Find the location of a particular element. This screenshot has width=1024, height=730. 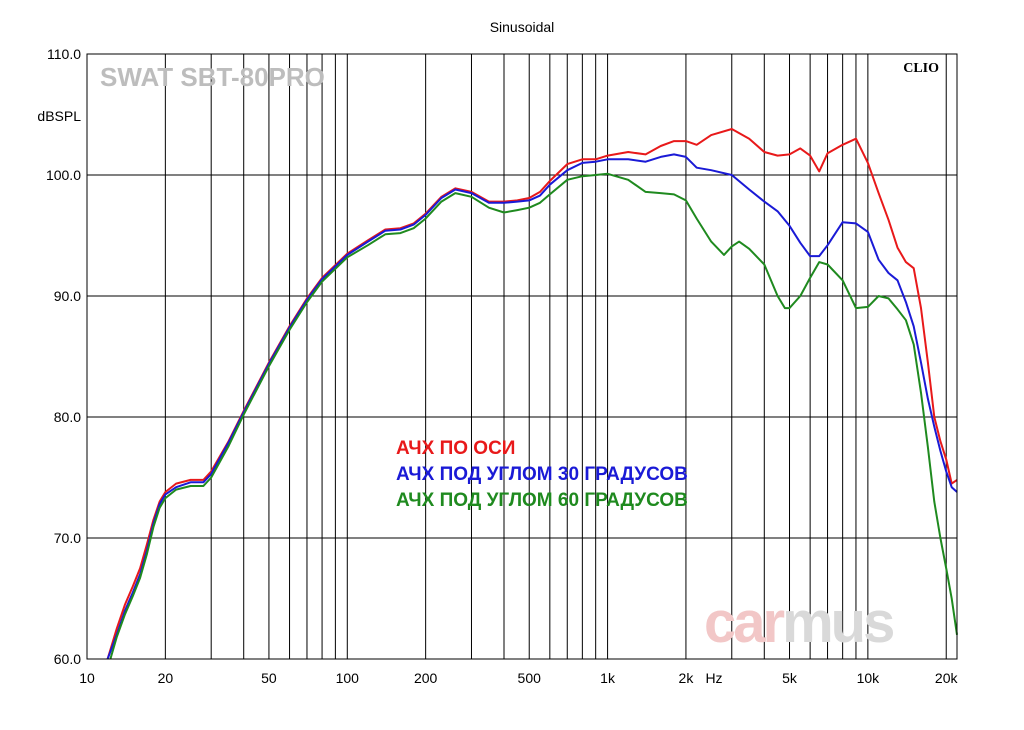

x-tick-label: 20k is located at coordinates (947, 678).